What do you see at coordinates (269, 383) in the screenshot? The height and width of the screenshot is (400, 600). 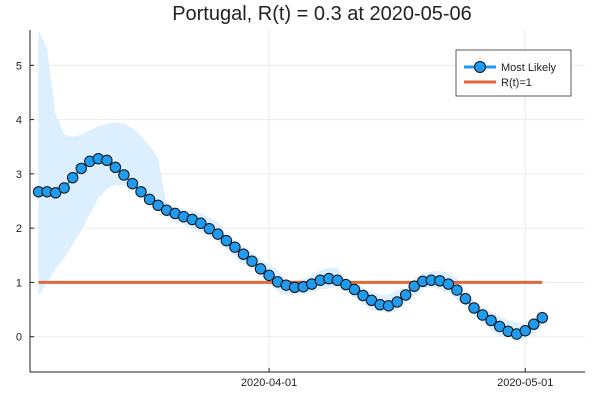 I see `x-tick-label: 2020-04-01` at bounding box center [269, 383].